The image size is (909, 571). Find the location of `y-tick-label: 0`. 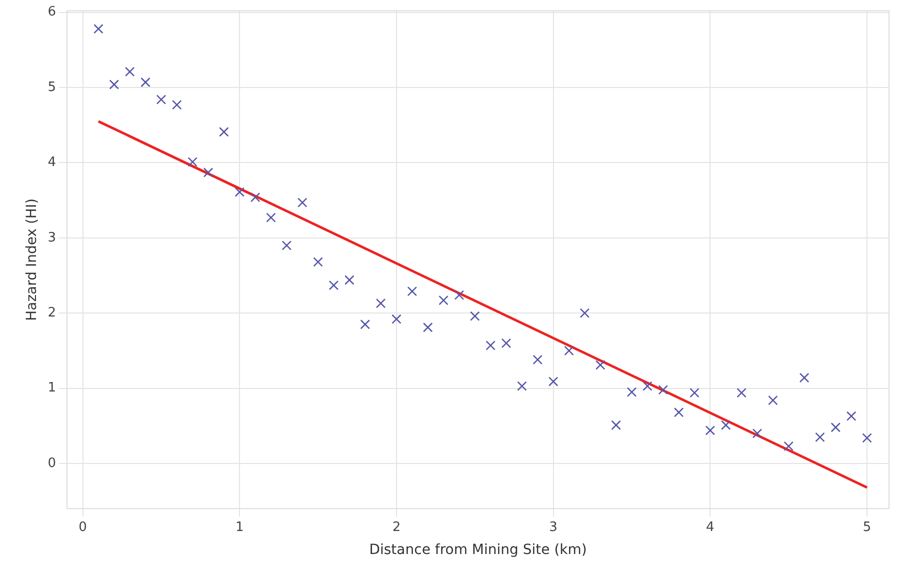

y-tick-label: 0 is located at coordinates (52, 463).